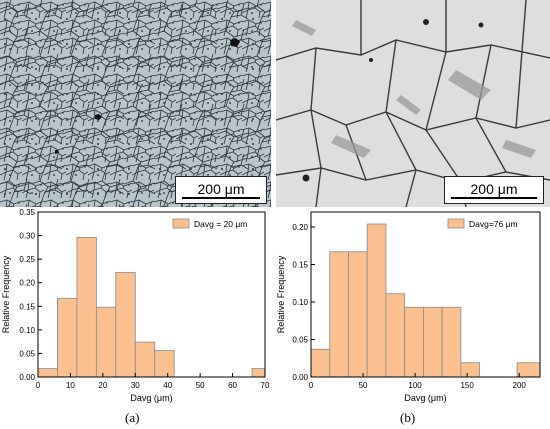  I want to click on scale-bar-a-label: 200 μm, so click(221, 189).